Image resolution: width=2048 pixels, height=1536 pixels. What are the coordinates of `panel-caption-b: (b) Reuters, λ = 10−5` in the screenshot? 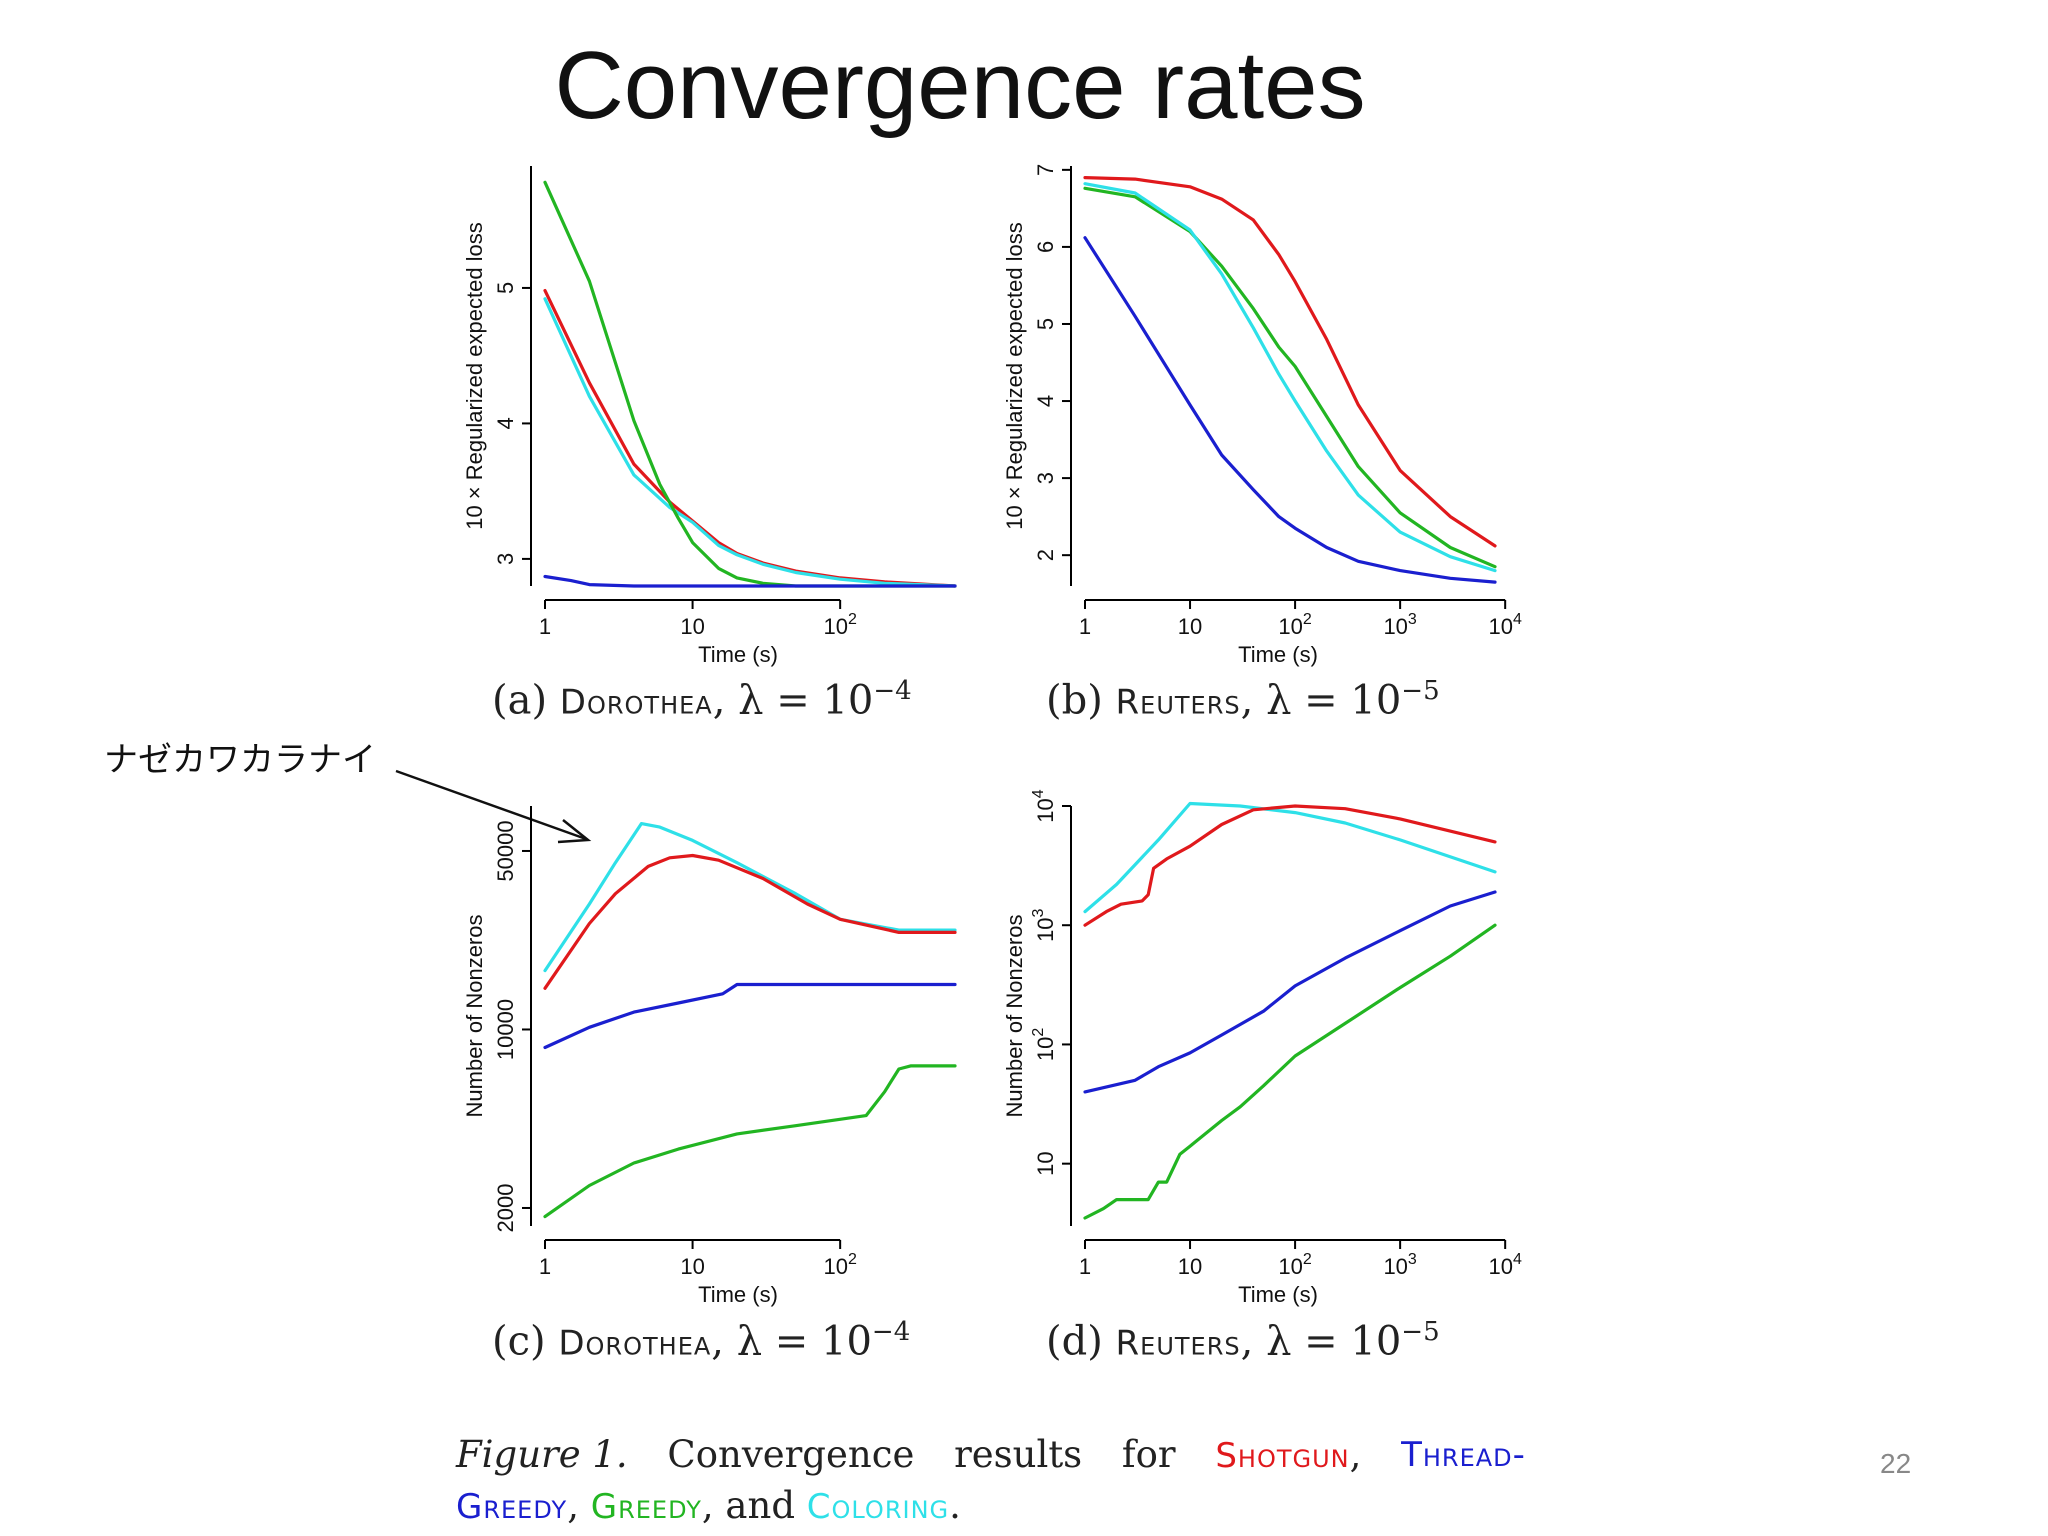 It's located at (1243, 700).